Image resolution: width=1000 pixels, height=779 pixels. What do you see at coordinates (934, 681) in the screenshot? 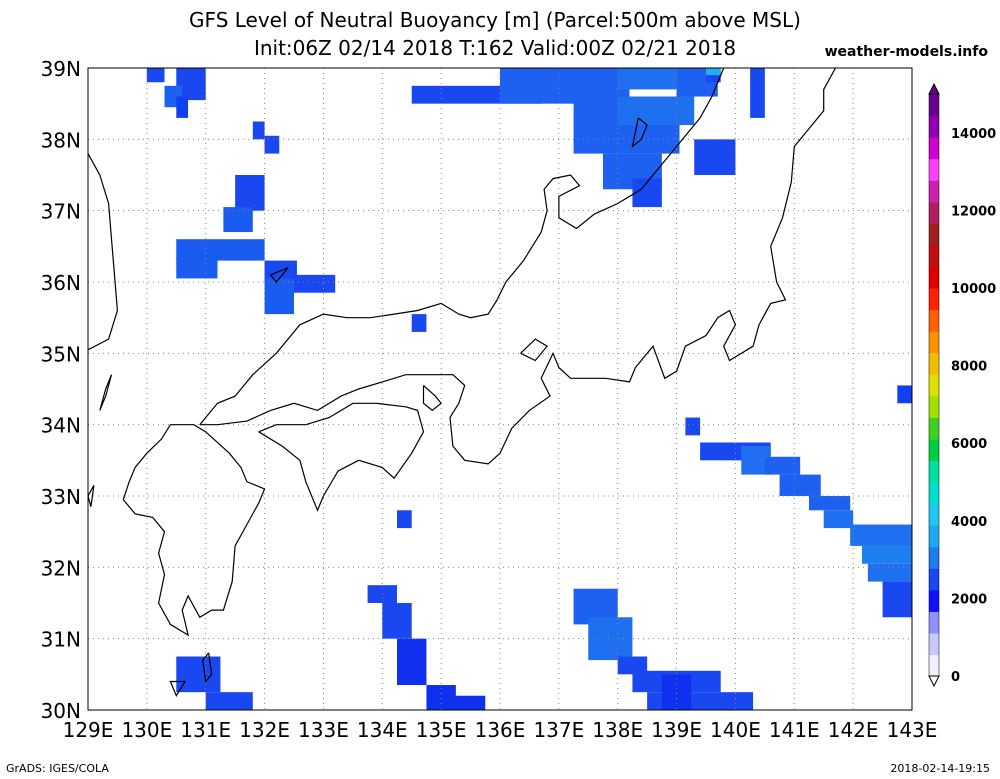
I see `colorbar-bottom-arrow` at bounding box center [934, 681].